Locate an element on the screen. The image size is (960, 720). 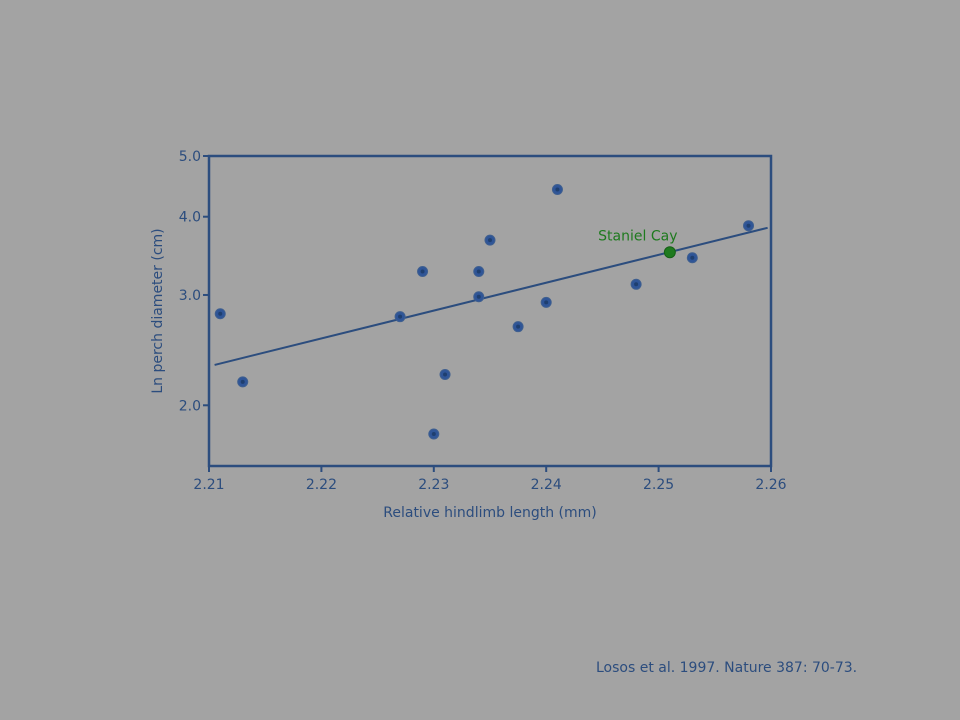
citation: Losos et al. 1997. Nature 387: 70-73. is located at coordinates (727, 668).